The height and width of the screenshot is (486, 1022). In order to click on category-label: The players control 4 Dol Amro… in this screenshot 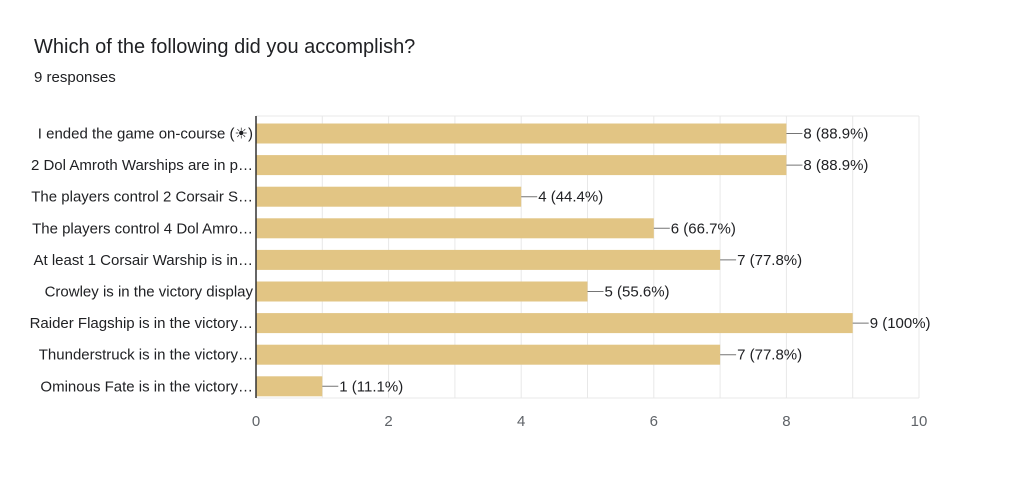, I will do `click(142, 228)`.